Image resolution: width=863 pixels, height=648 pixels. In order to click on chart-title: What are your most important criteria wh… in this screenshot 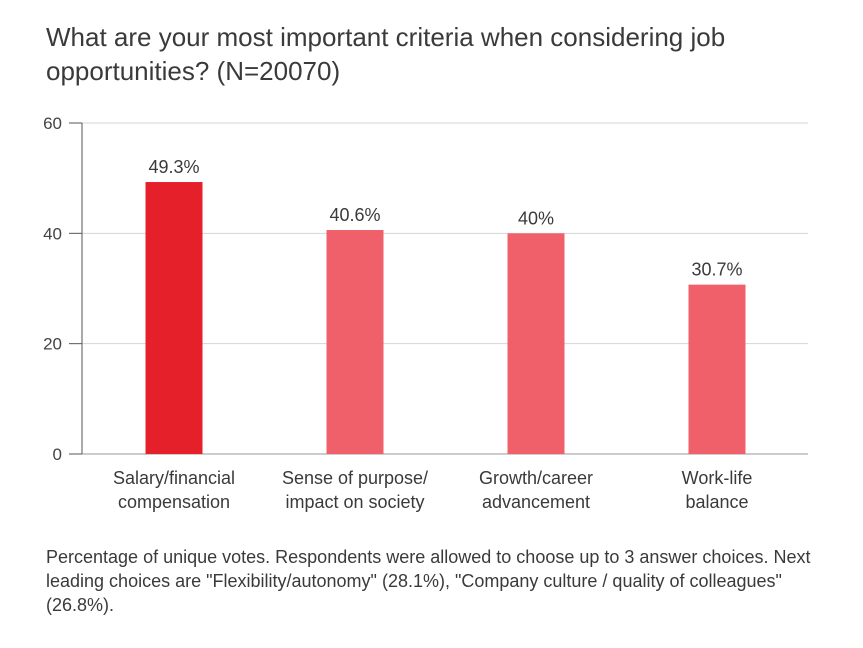, I will do `click(386, 54)`.